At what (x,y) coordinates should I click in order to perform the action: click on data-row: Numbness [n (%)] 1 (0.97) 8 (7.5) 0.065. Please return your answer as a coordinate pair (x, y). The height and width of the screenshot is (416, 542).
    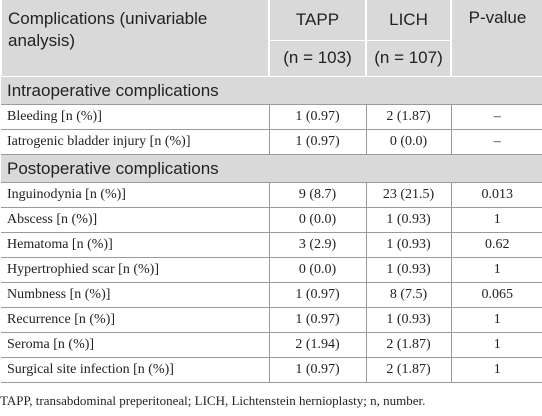
    Looking at the image, I should click on (271, 295).